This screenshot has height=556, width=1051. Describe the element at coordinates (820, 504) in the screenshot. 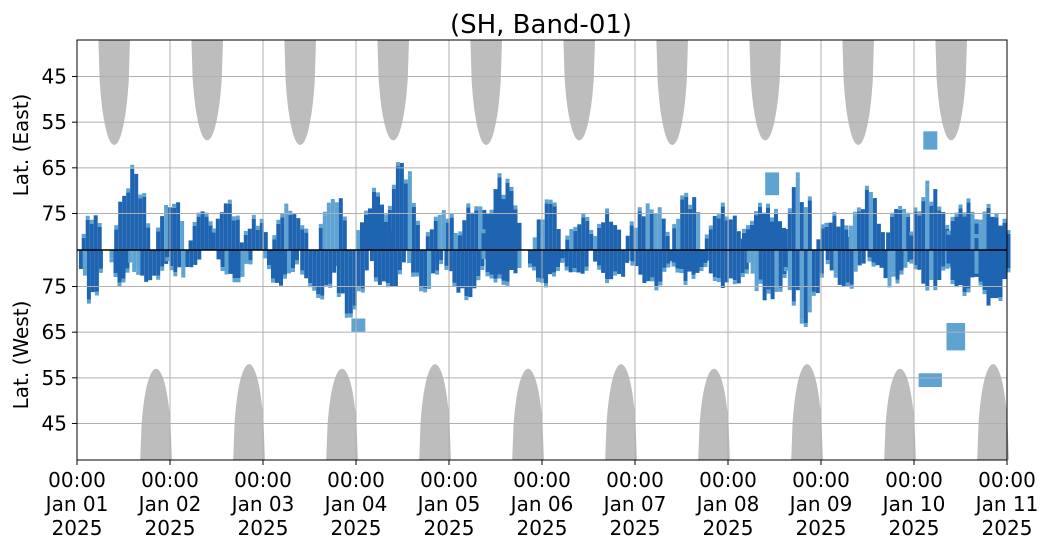

I see `x-tick-label: Jan 09` at that location.